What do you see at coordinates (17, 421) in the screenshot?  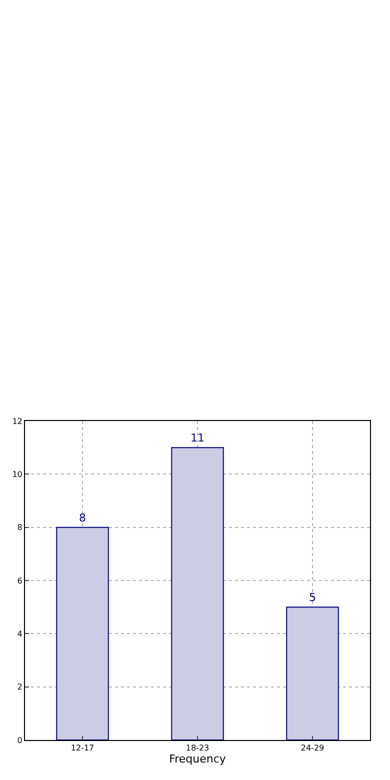 I see `y-tick-label: 12` at bounding box center [17, 421].